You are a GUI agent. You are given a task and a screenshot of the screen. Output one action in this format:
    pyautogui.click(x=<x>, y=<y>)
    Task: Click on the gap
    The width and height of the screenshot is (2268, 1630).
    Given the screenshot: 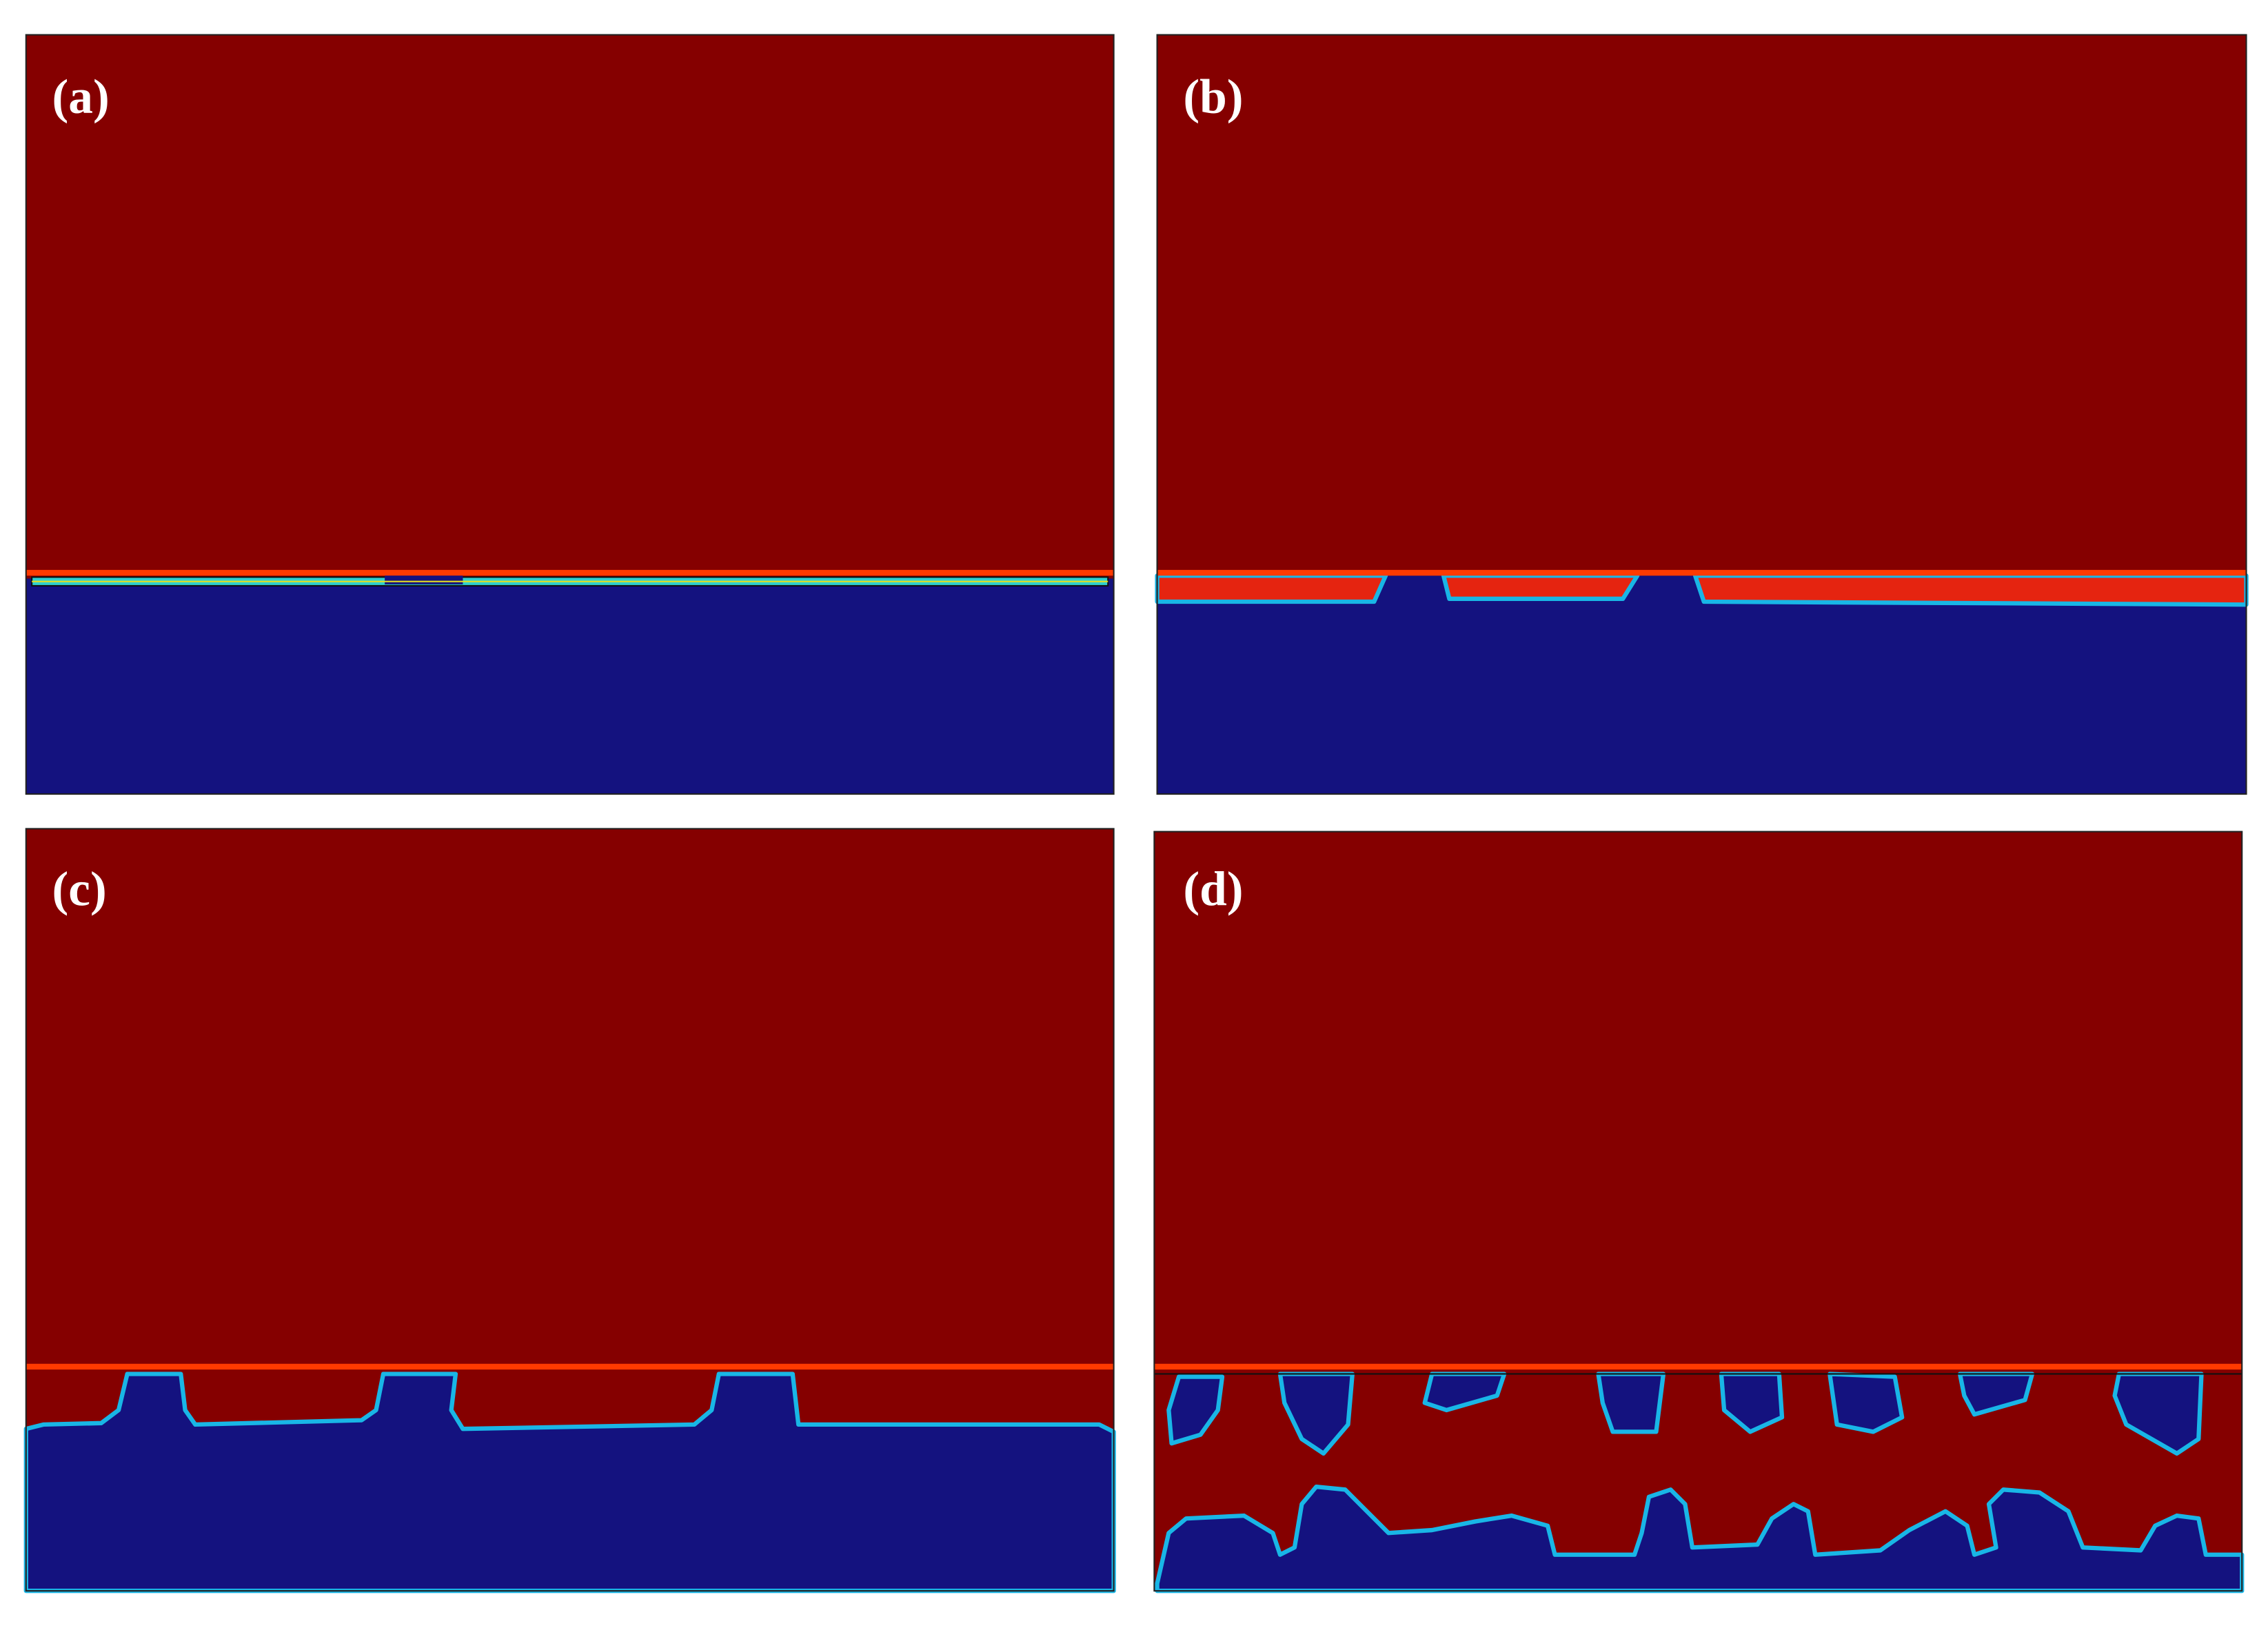 What is the action you would take?
    pyautogui.click(x=424, y=580)
    